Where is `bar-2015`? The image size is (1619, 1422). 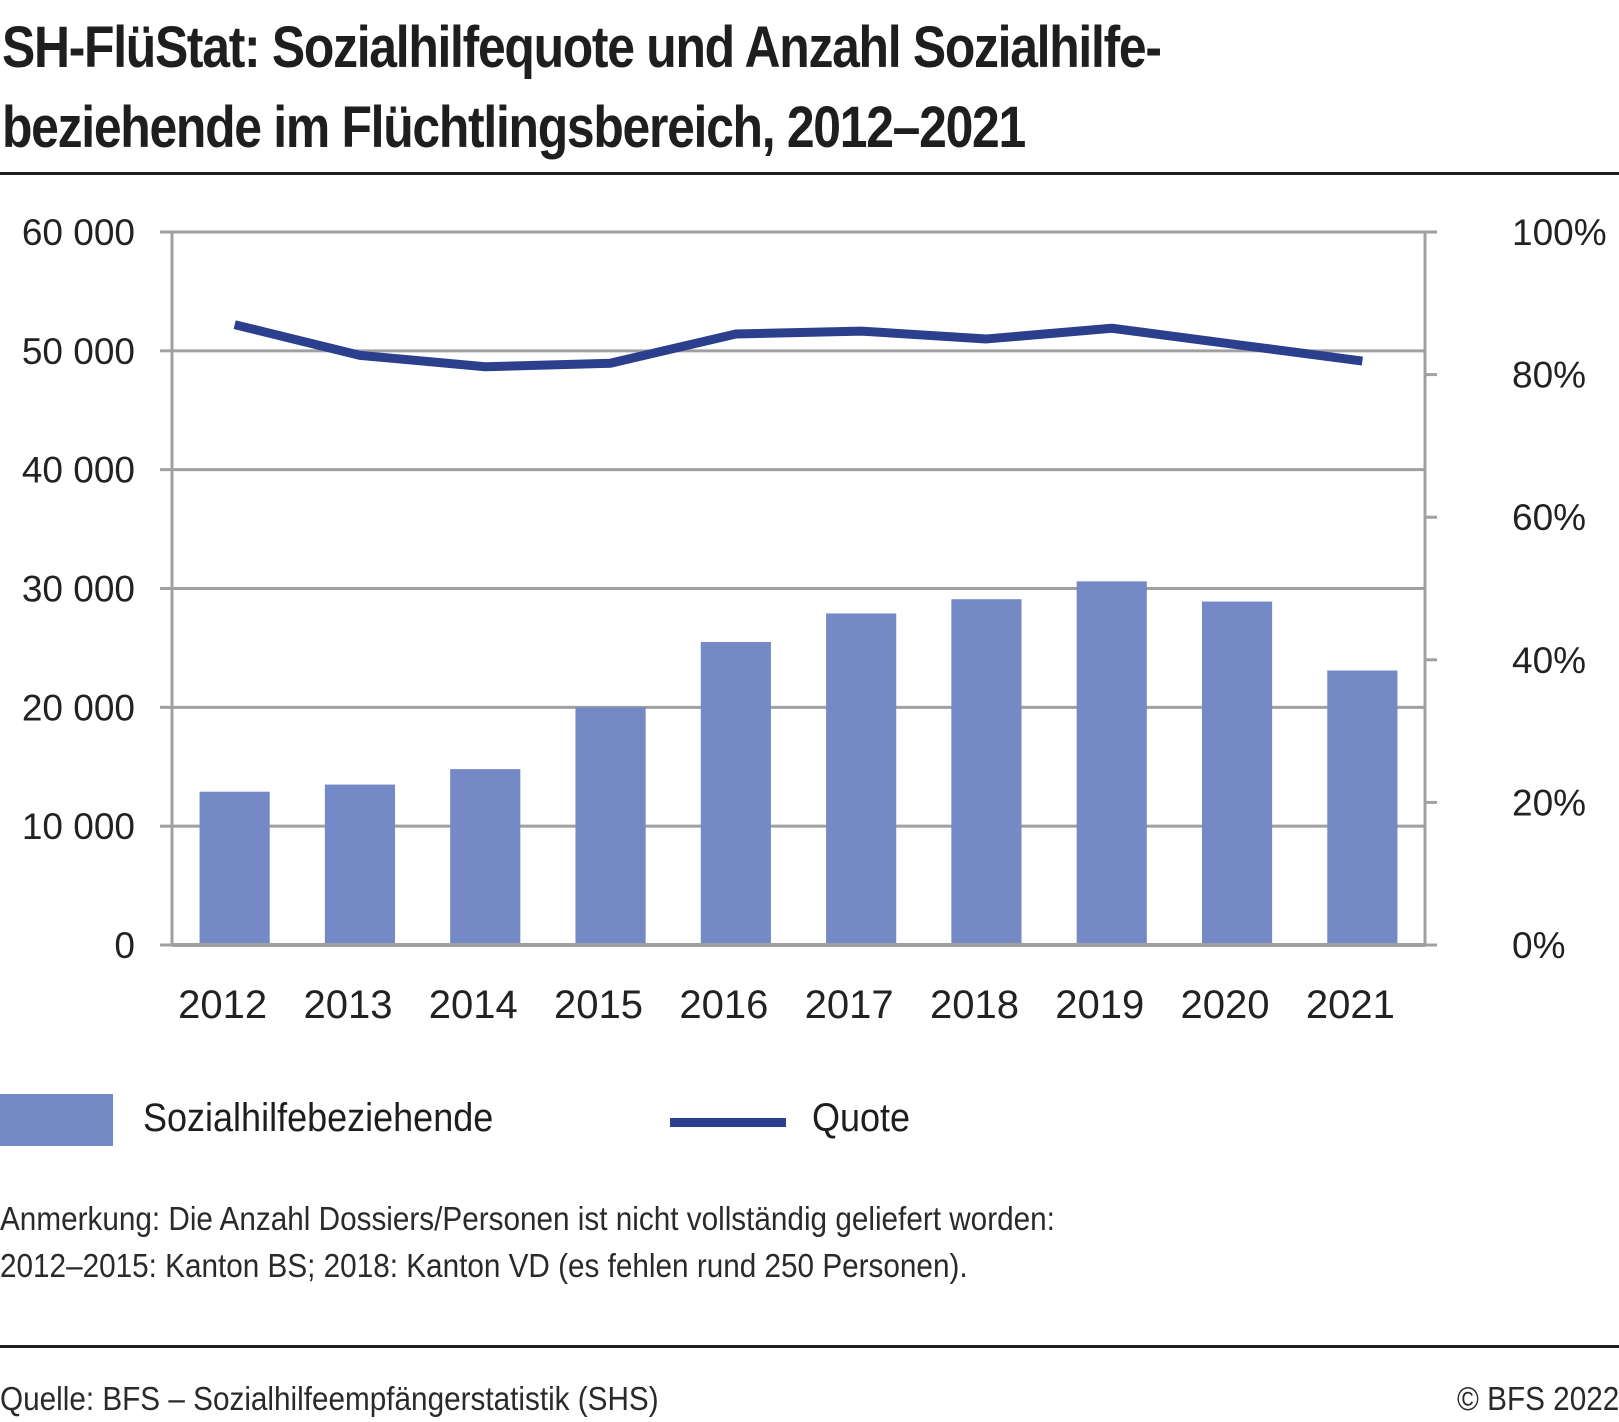
bar-2015 is located at coordinates (610, 826).